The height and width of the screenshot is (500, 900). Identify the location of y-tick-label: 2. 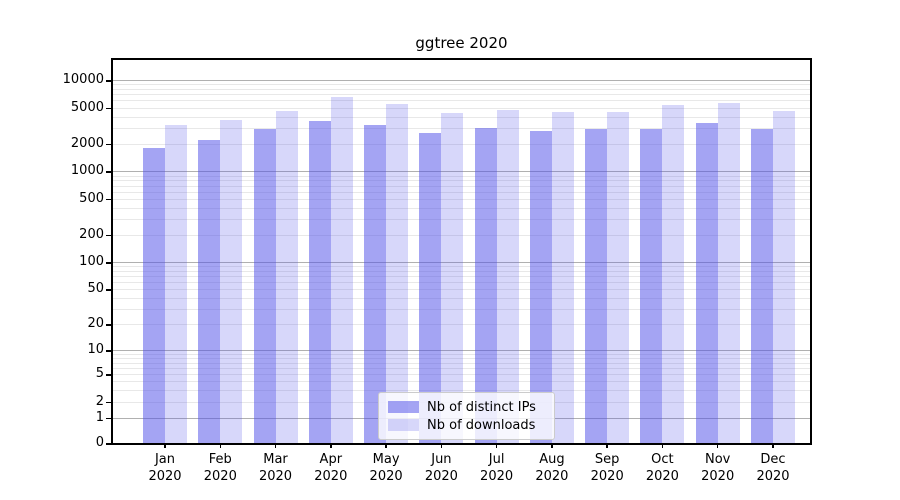
(99, 401).